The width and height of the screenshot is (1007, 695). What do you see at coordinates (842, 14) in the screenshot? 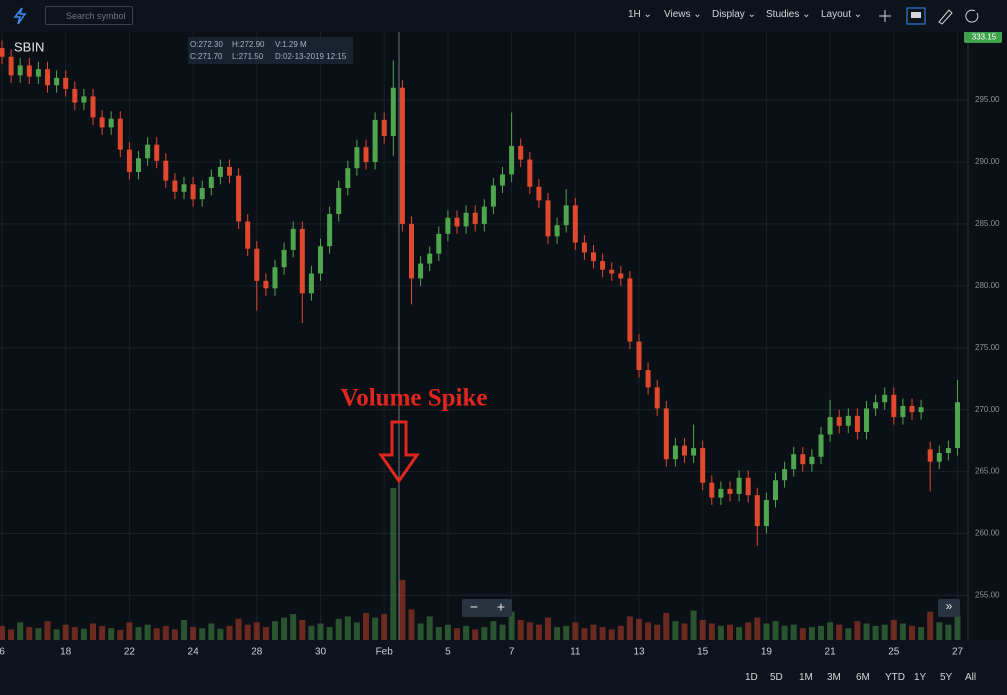
I see `menu: Layout ⌄` at bounding box center [842, 14].